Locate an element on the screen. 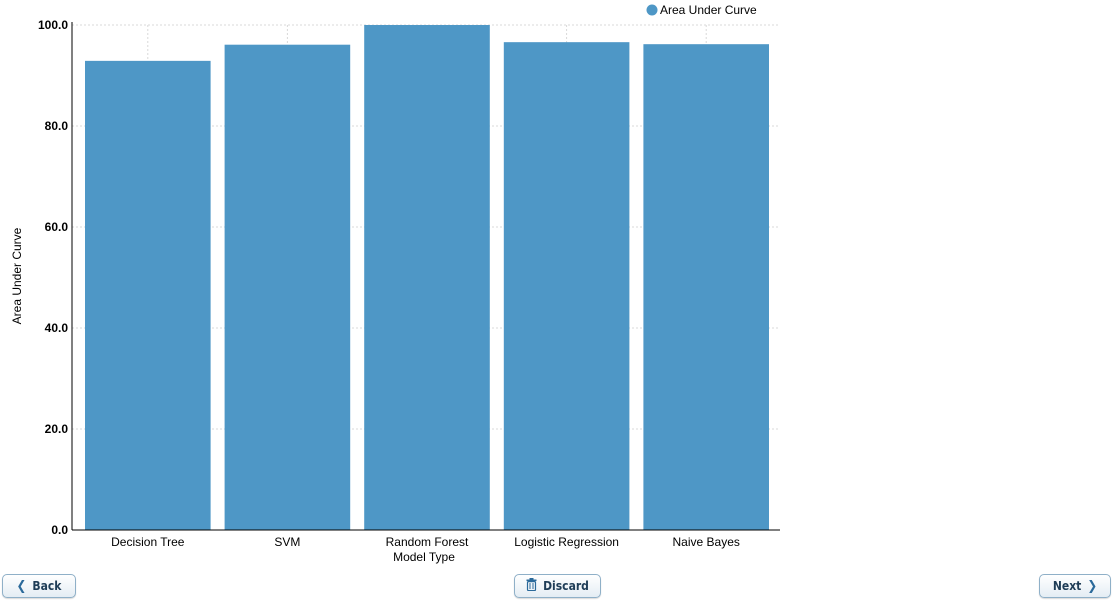 The width and height of the screenshot is (1117, 610). x-tick-label: Decision Tree is located at coordinates (148, 542).